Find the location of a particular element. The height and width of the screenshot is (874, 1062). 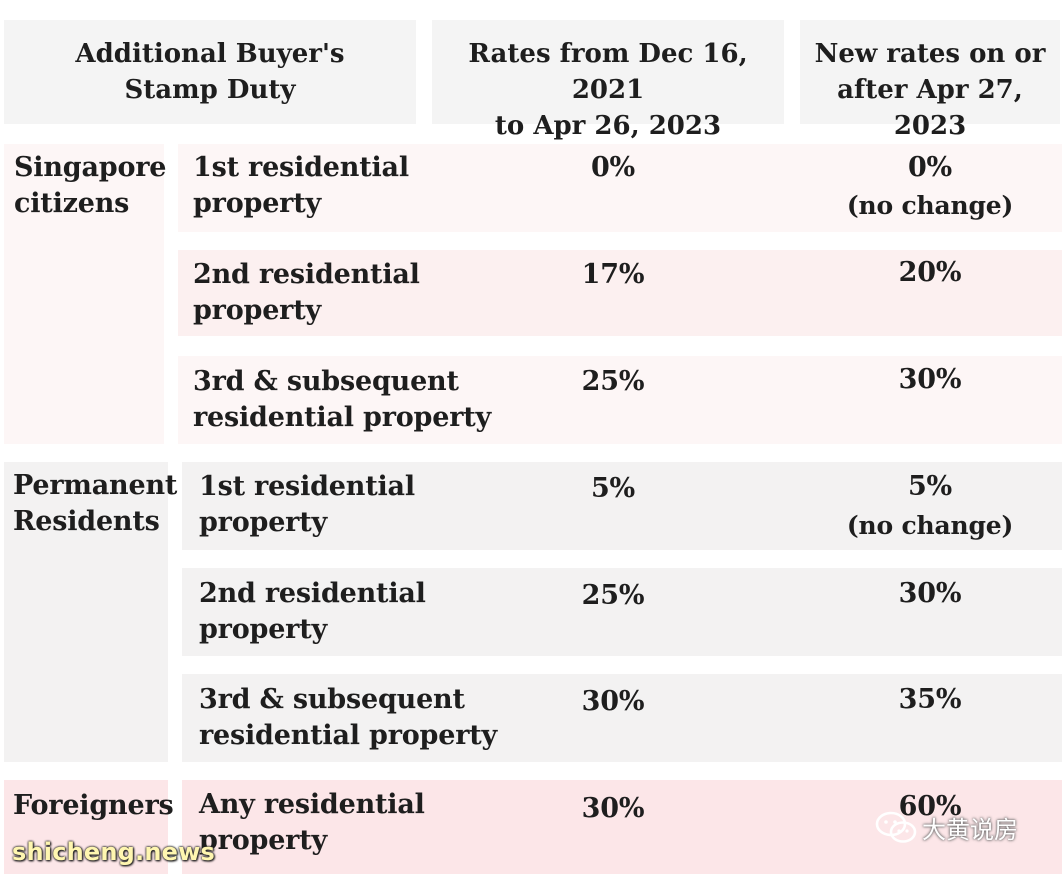

new-rate-value: 60% is located at coordinates (930, 806).